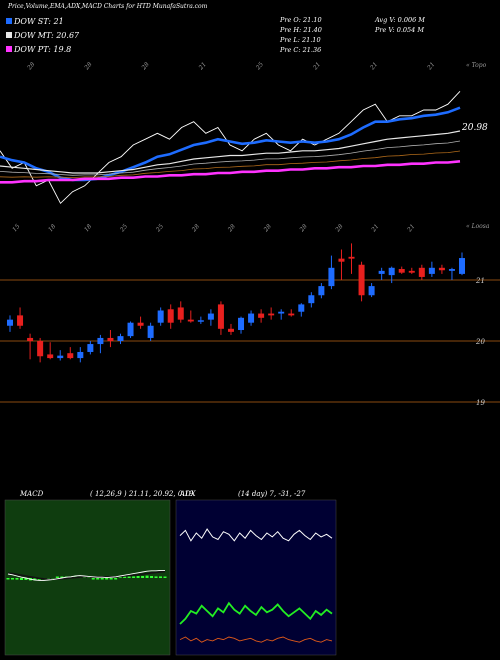  I want to click on adx-series-di_plus, so click(256, 613).